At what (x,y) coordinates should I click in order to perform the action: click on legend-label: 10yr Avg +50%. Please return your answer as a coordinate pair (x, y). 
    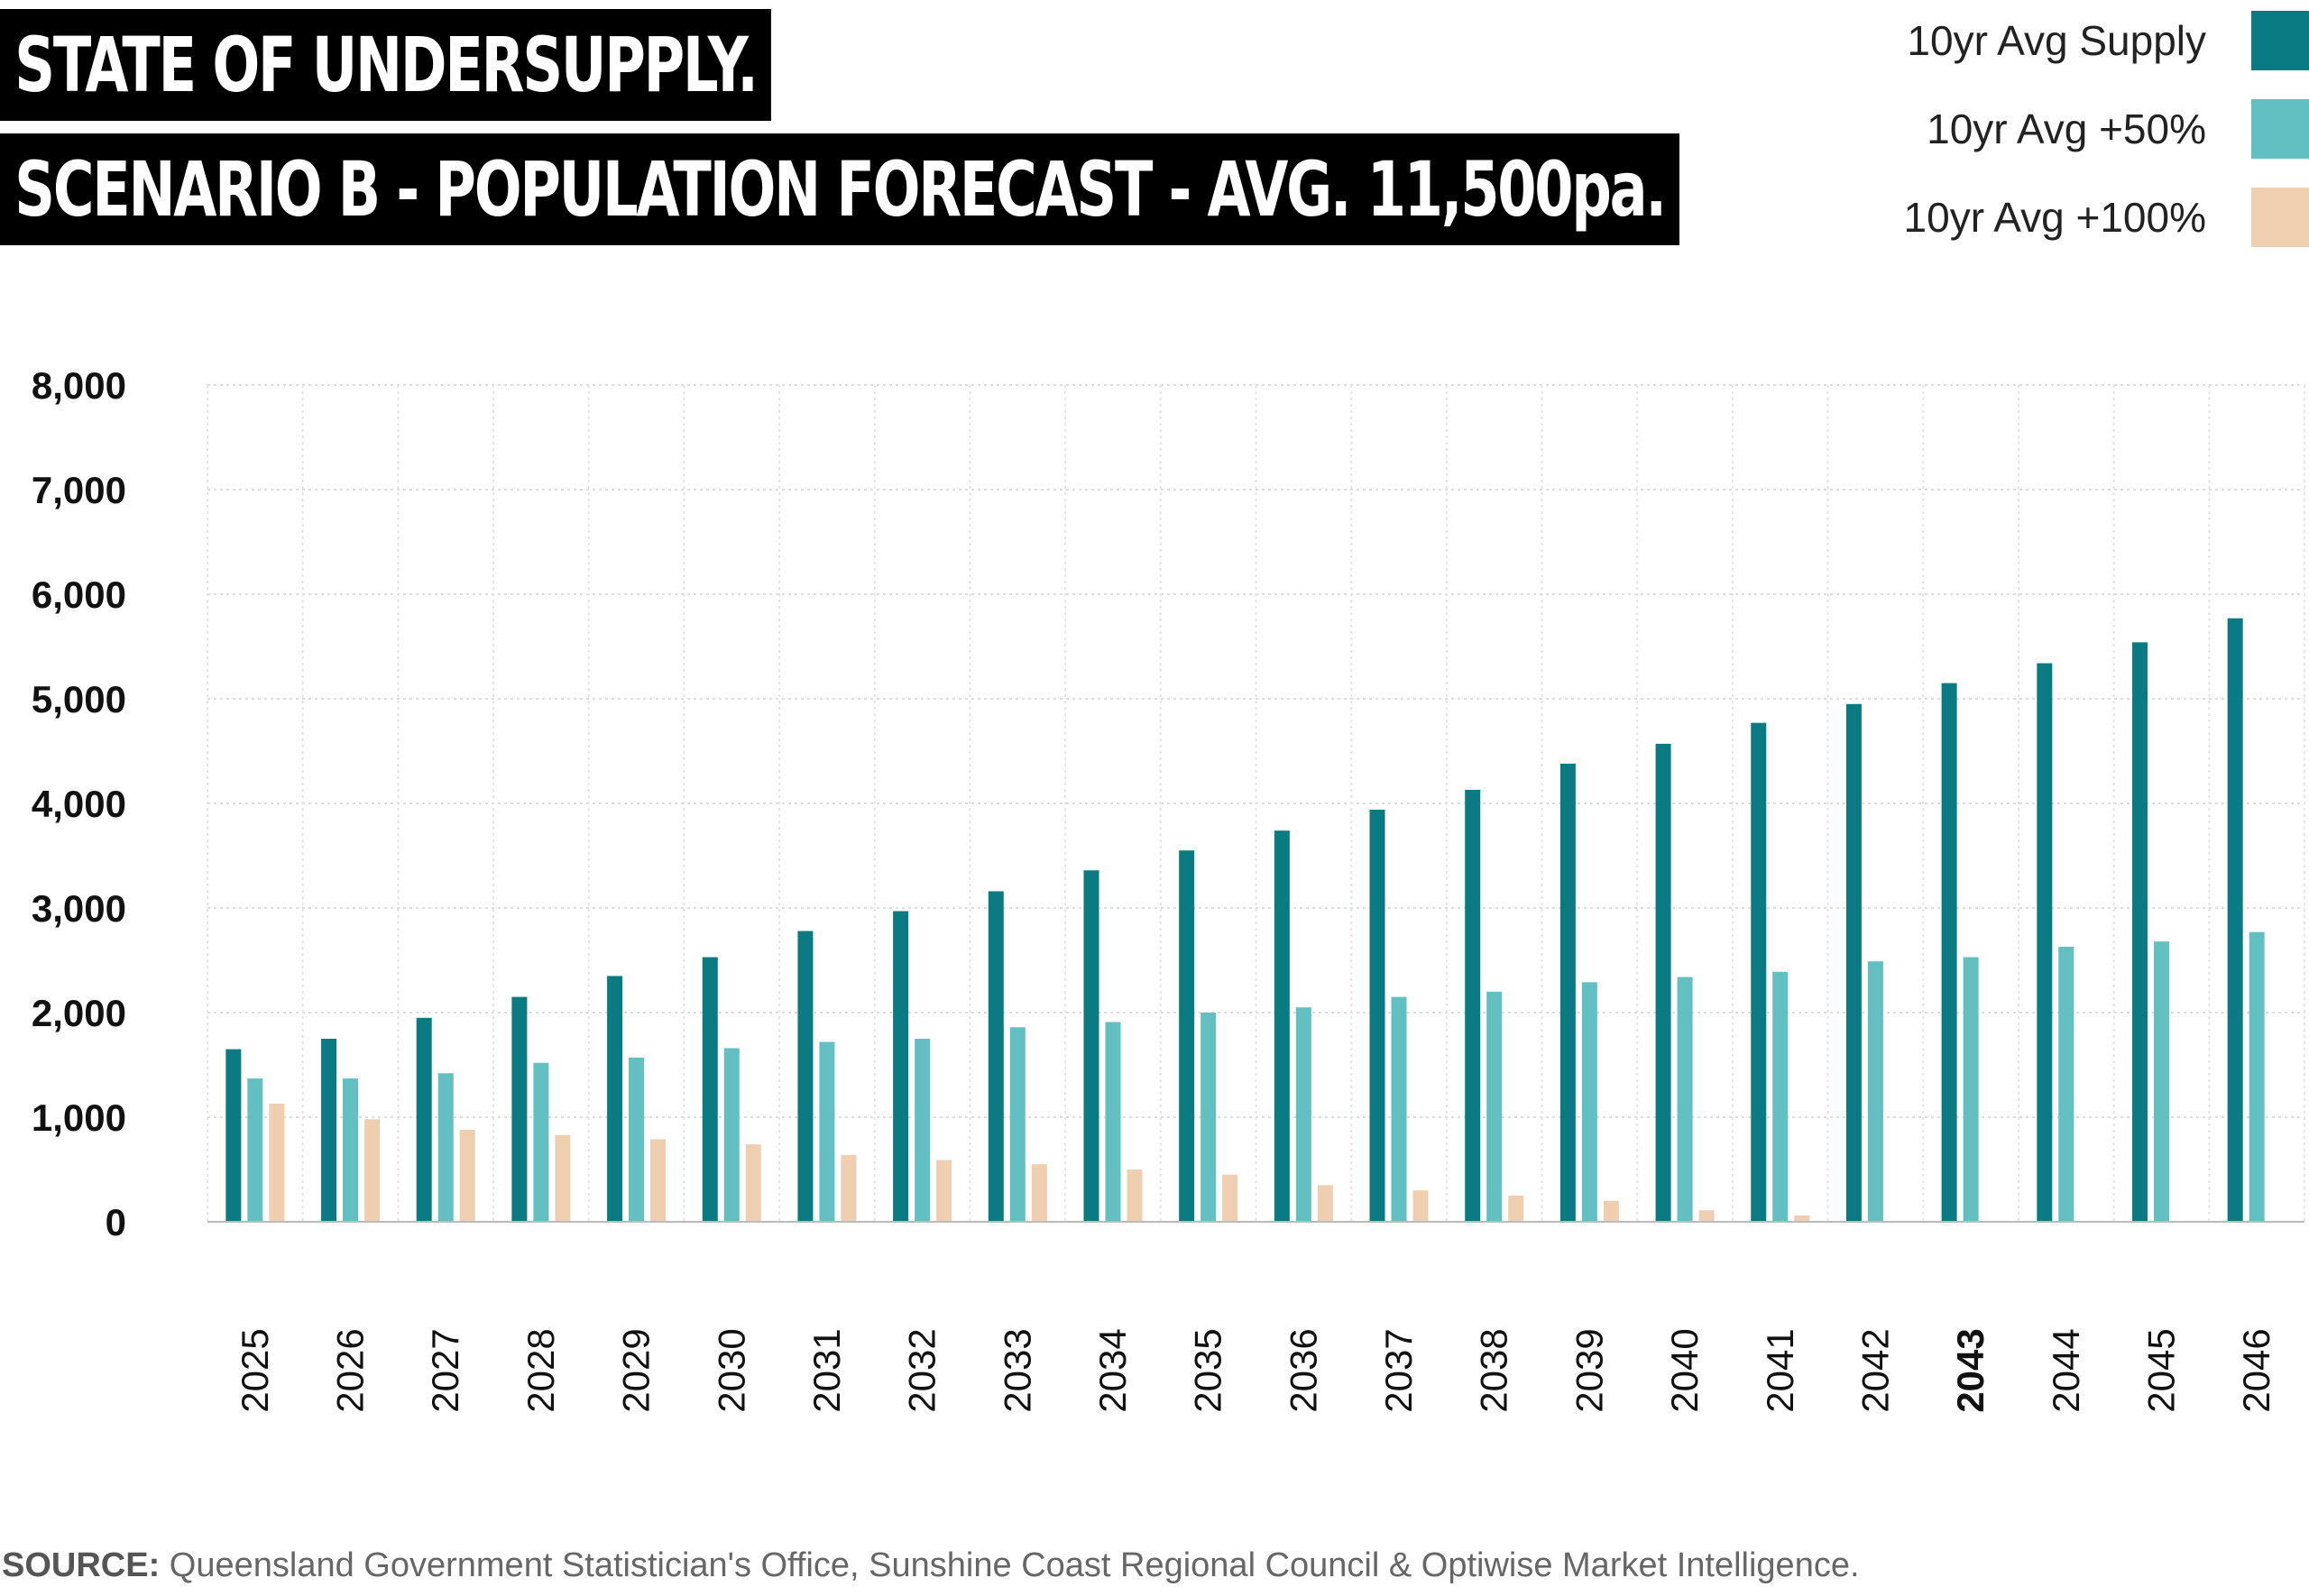
    Looking at the image, I should click on (2067, 128).